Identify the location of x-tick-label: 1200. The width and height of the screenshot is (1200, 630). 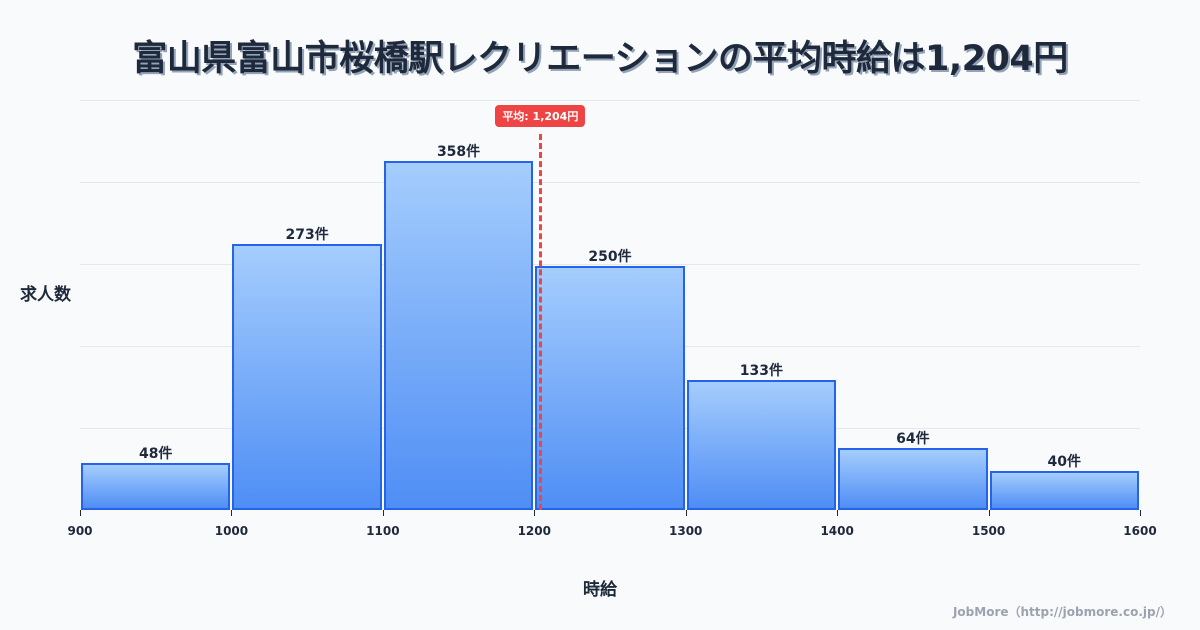
(534, 531).